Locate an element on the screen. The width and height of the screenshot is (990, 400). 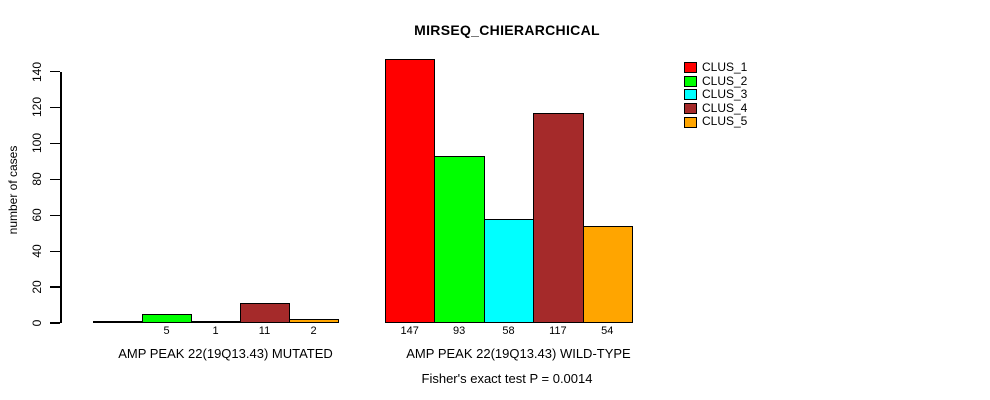
legend-entry-clus_4: CLUS_4 is located at coordinates (716, 108).